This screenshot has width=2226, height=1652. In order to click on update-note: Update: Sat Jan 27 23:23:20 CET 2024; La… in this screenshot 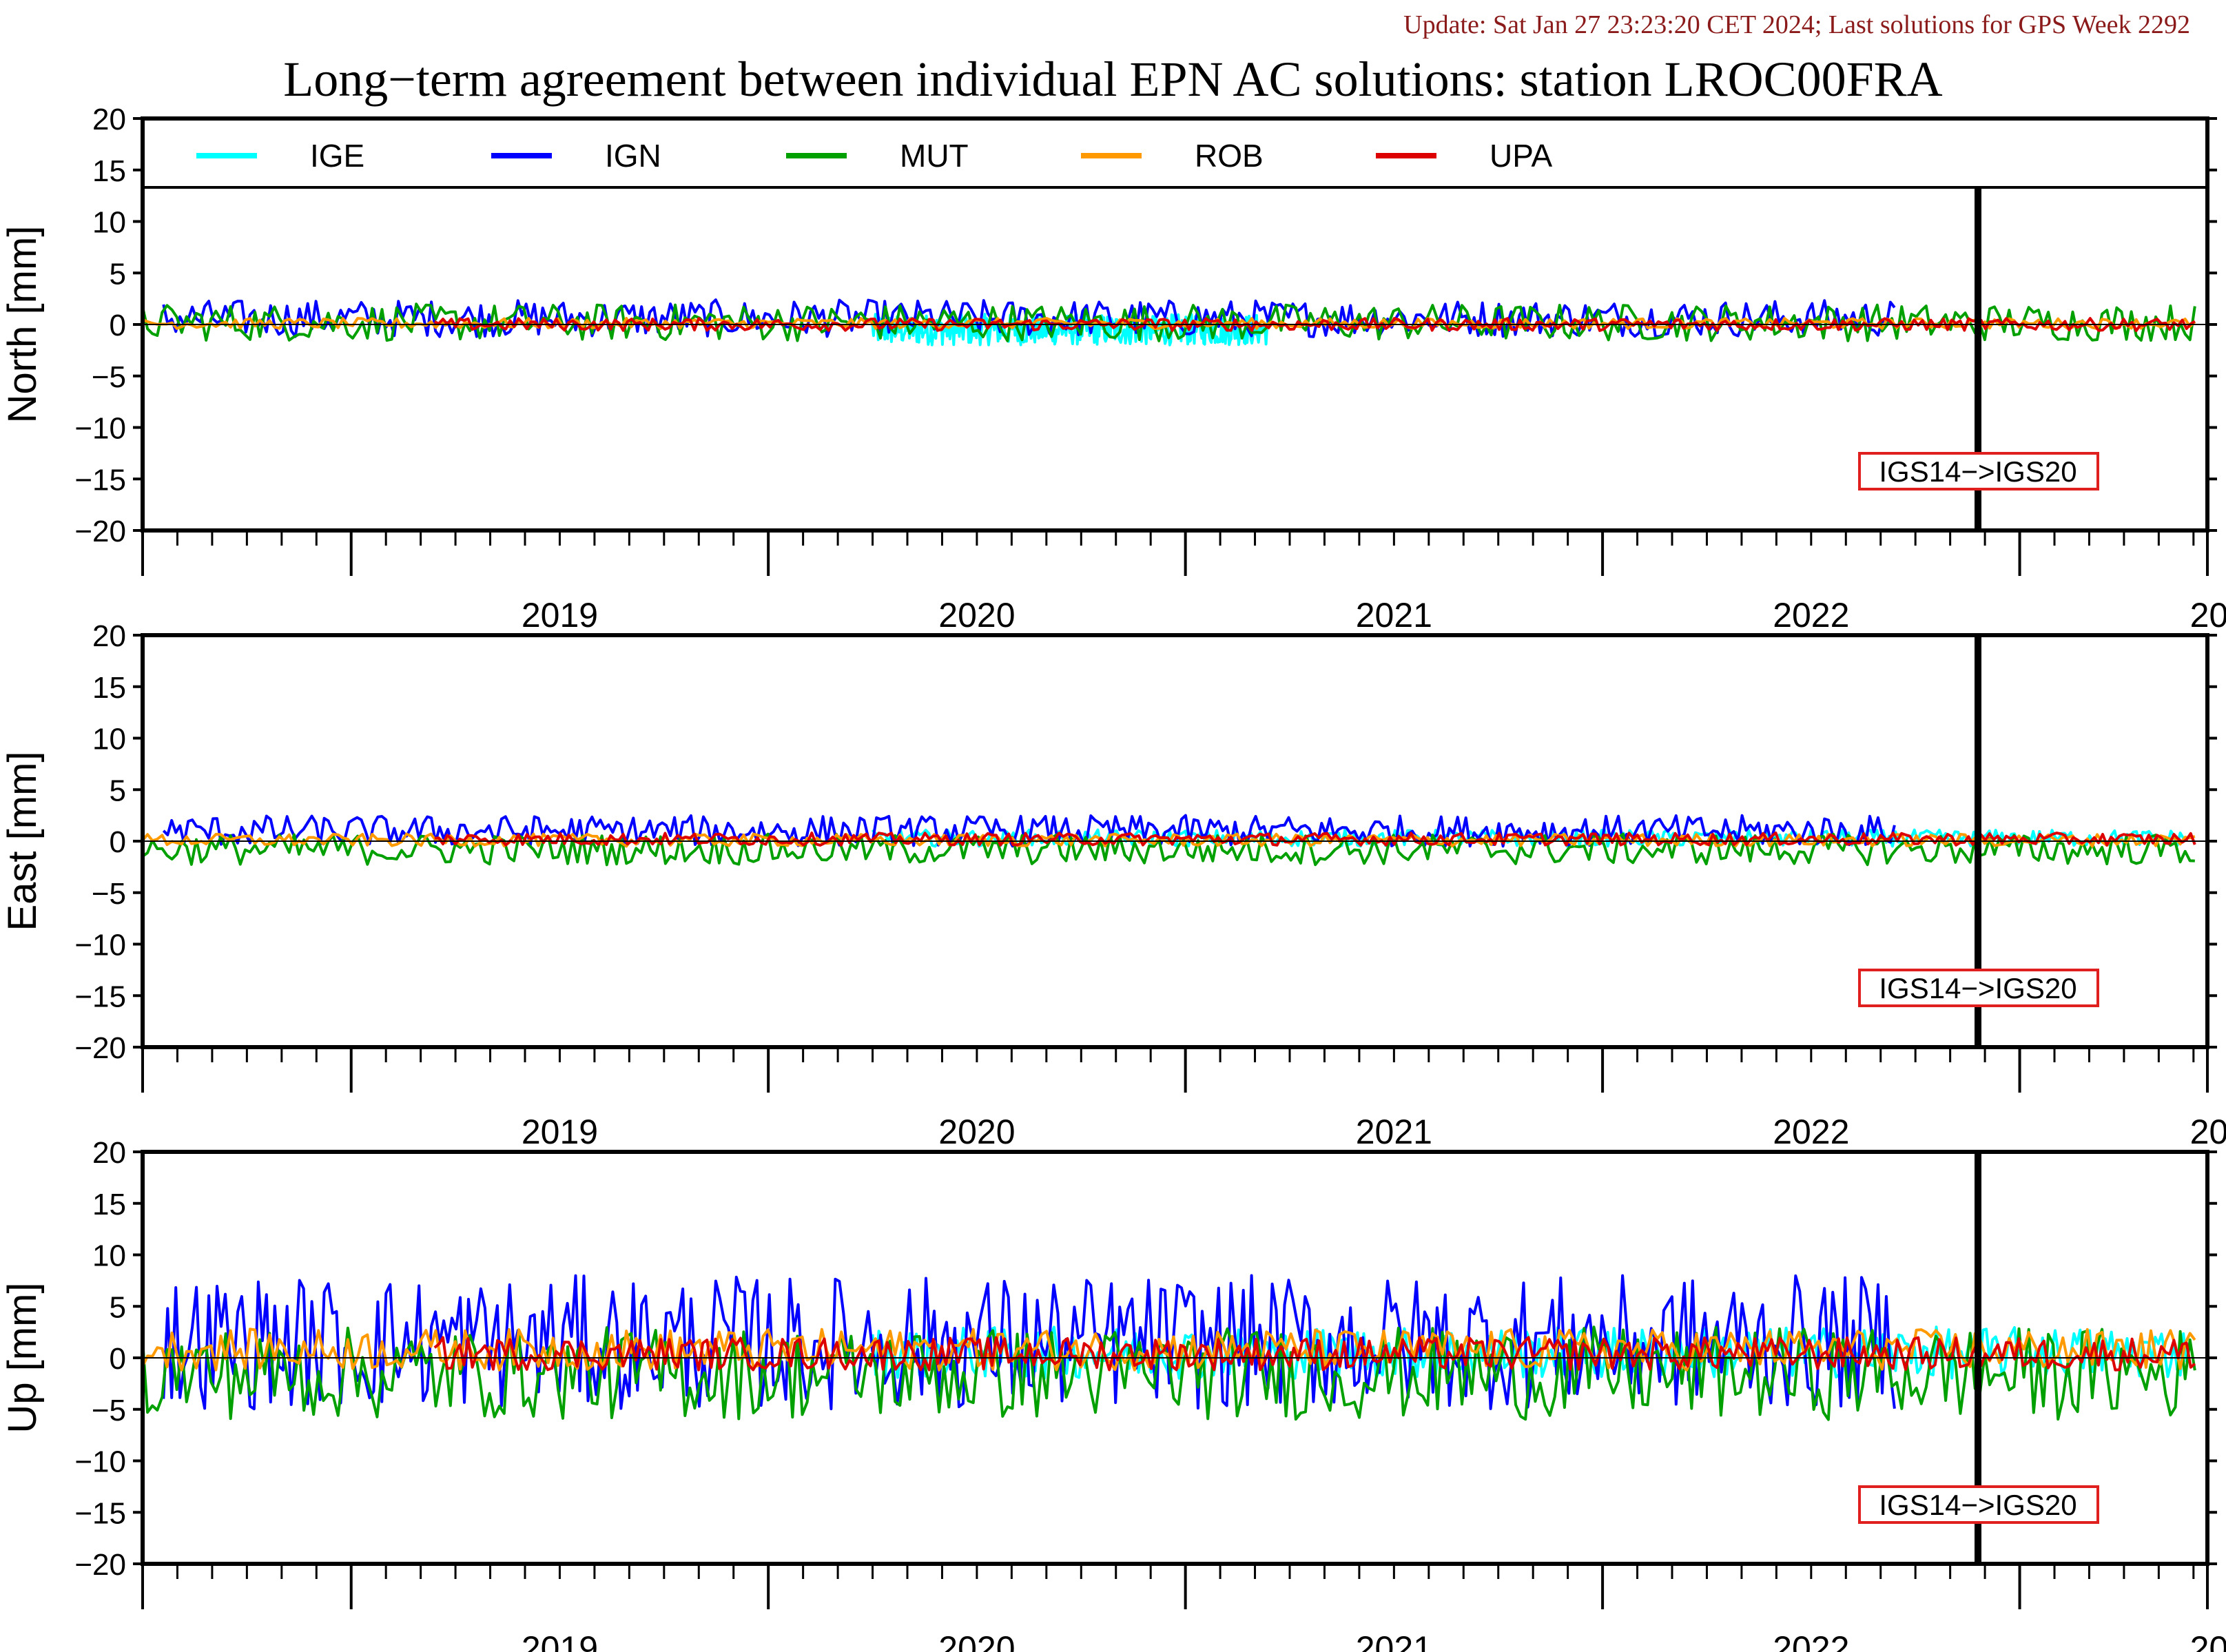, I will do `click(1796, 24)`.